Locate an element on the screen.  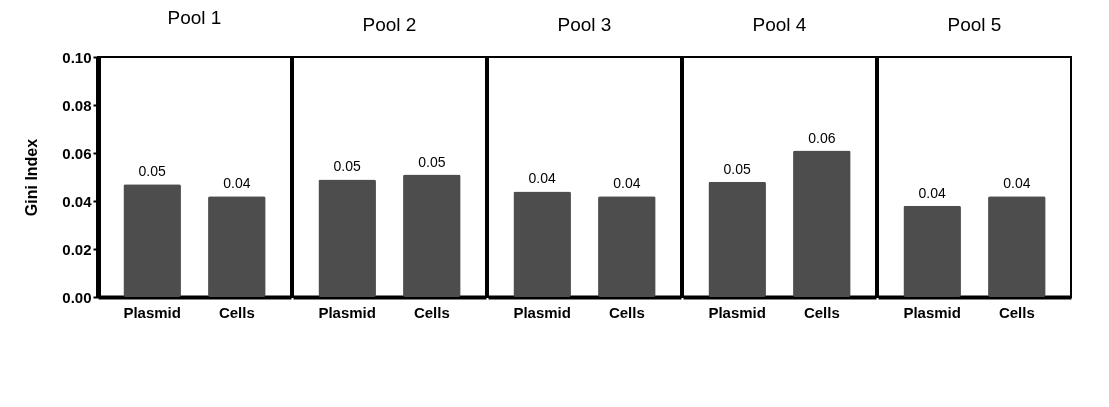
y-axis-title: Gini Index is located at coordinates (32, 177).